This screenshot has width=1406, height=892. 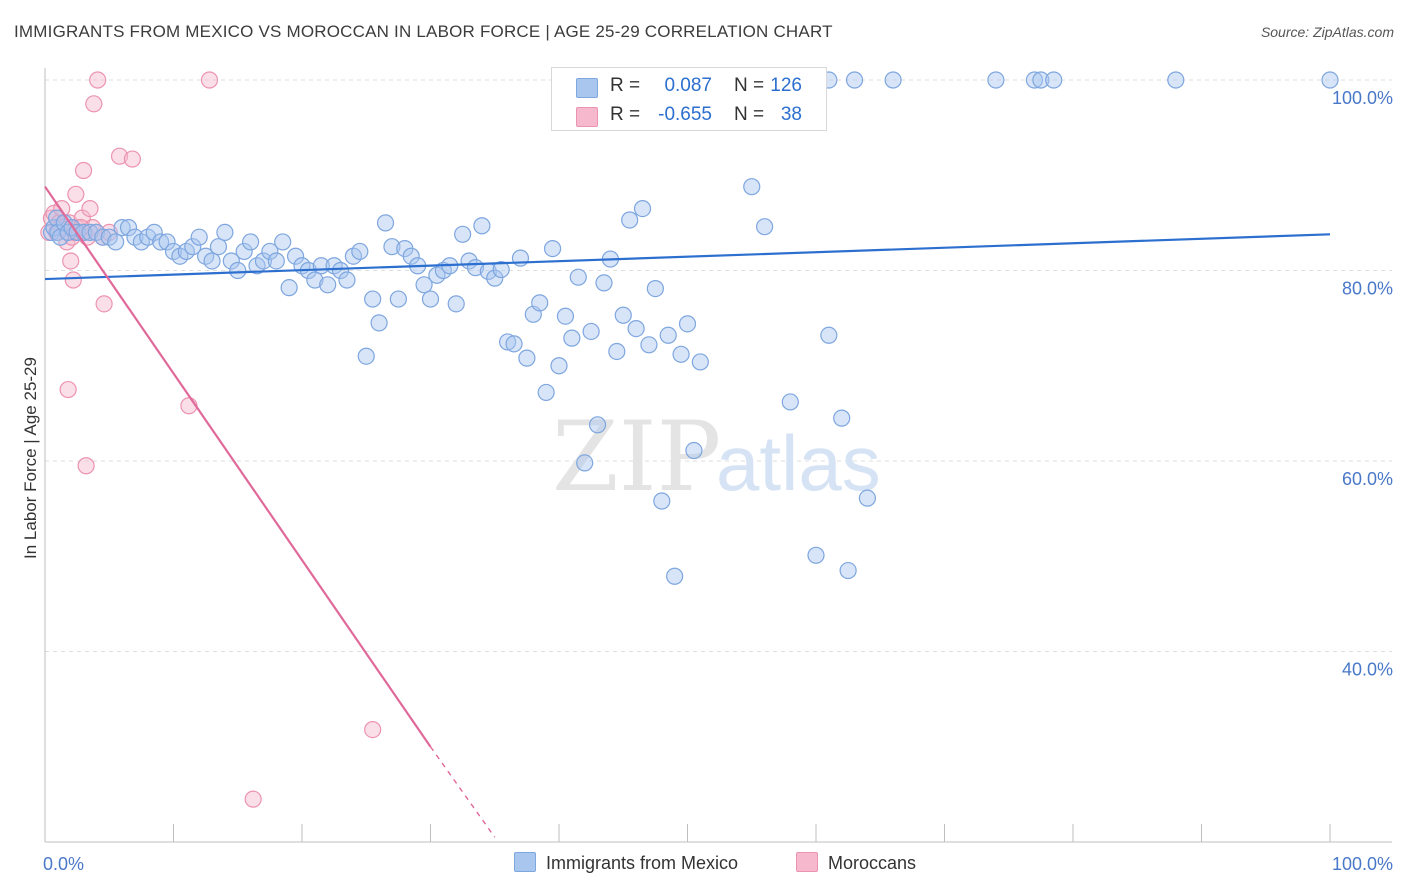 What do you see at coordinates (642, 863) in the screenshot?
I see `bottom-legend-label: Immigrants from Mexico` at bounding box center [642, 863].